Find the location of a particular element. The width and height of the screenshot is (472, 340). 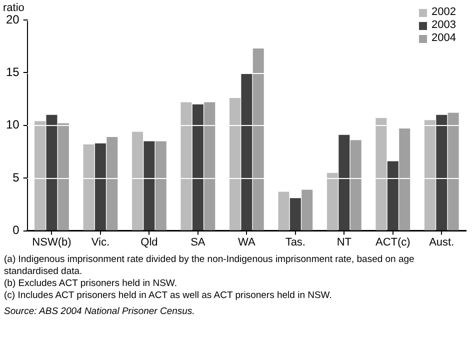

source-note: Source: ABS 2004 National Prisoner Census. is located at coordinates (100, 312).